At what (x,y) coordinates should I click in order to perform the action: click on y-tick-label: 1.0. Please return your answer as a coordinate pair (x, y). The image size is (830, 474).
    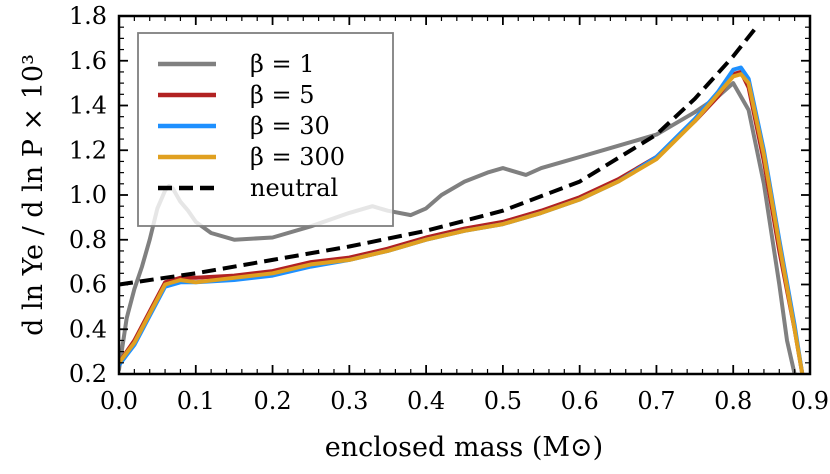
    Looking at the image, I should click on (88, 195).